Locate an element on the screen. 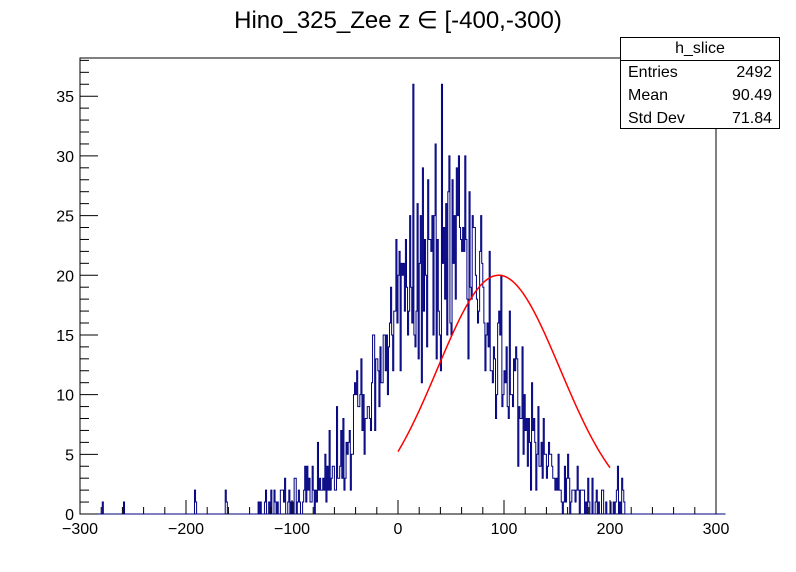 This screenshot has height=572, width=796. y-tick-label: 5 is located at coordinates (69, 455).